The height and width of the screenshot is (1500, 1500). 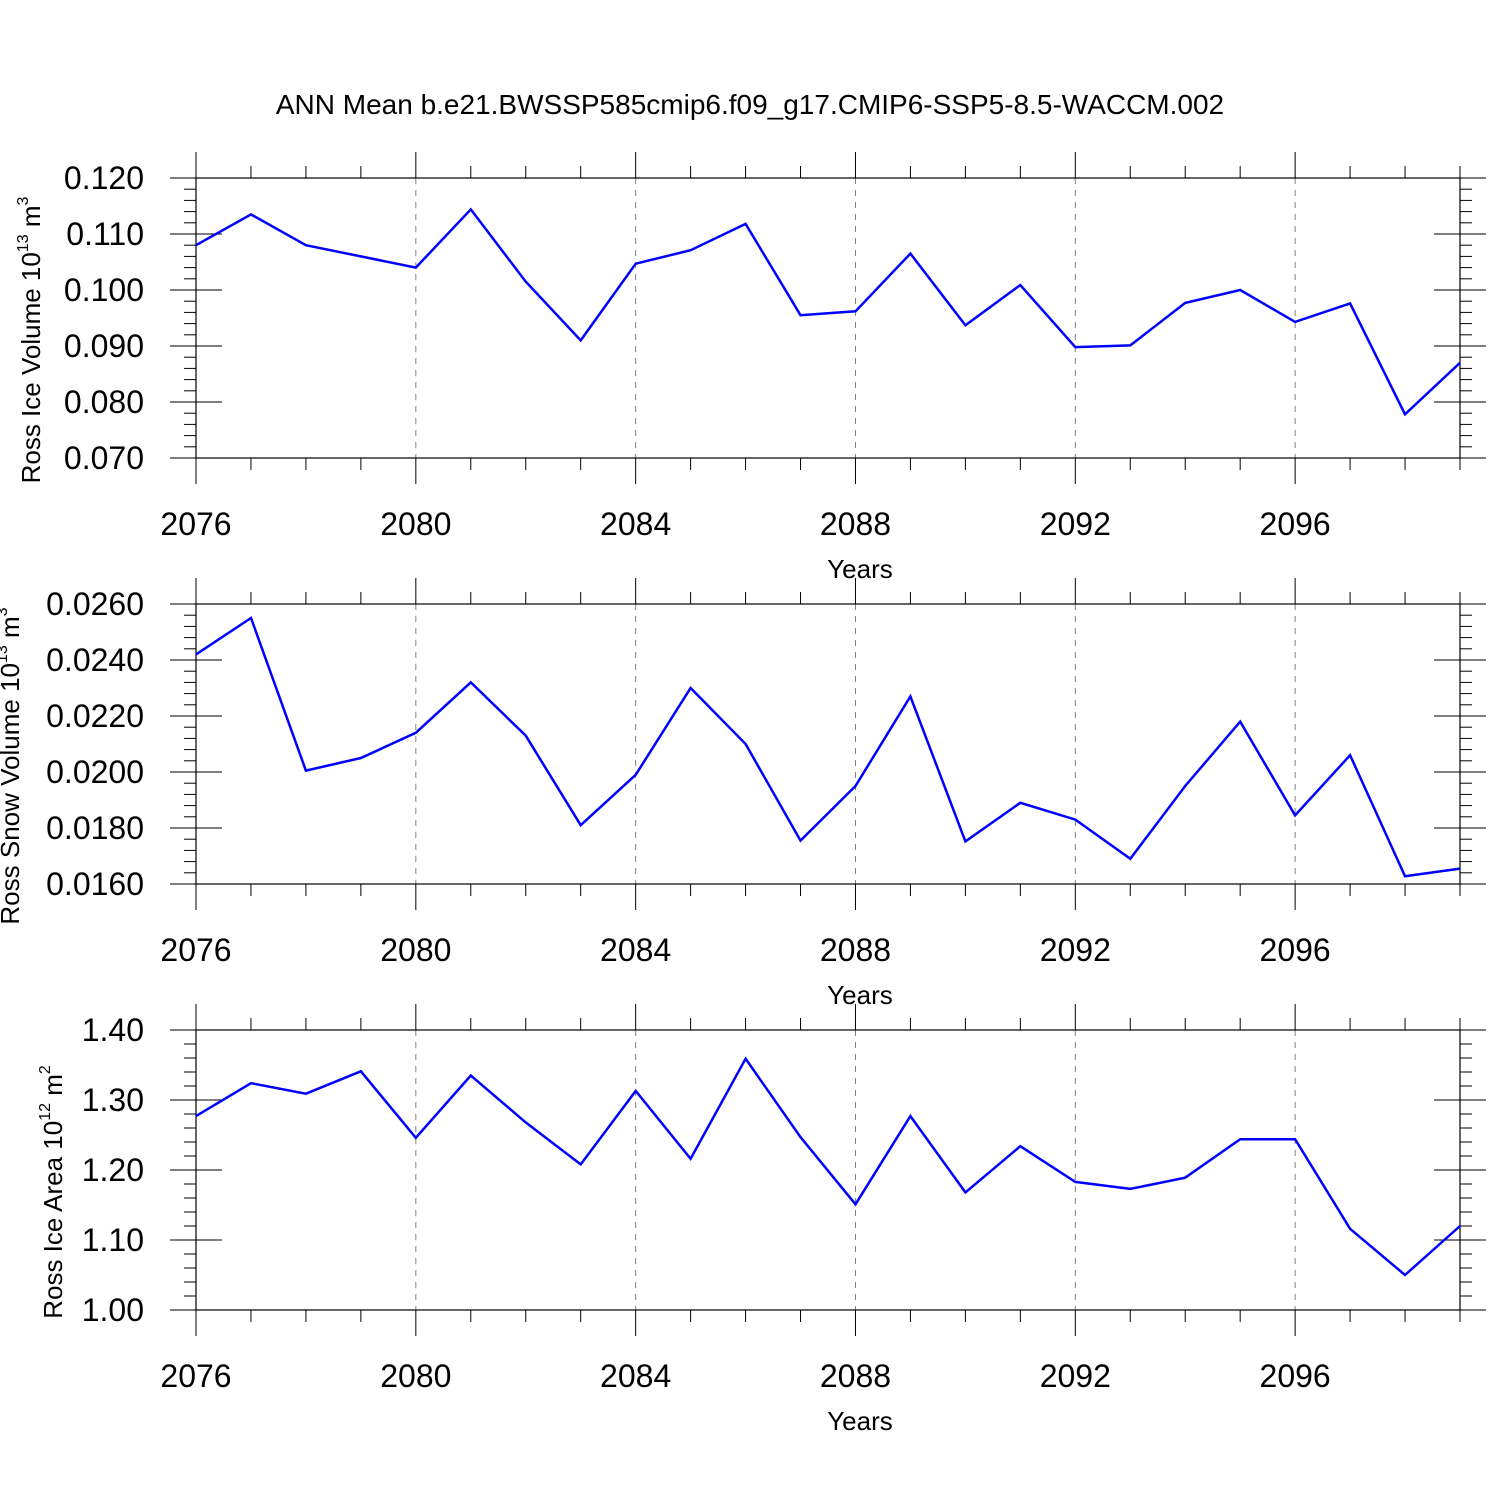 I want to click on y-tick-label: 1.30, so click(x=113, y=1100).